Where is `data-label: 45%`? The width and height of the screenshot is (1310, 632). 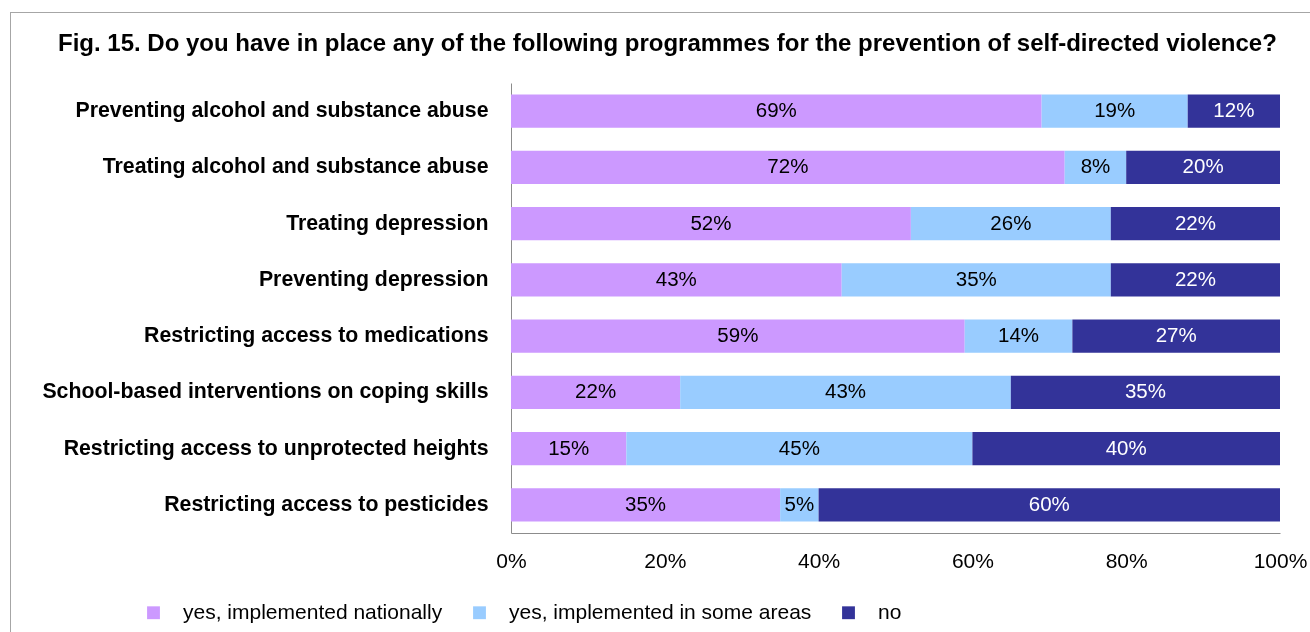 data-label: 45% is located at coordinates (799, 447).